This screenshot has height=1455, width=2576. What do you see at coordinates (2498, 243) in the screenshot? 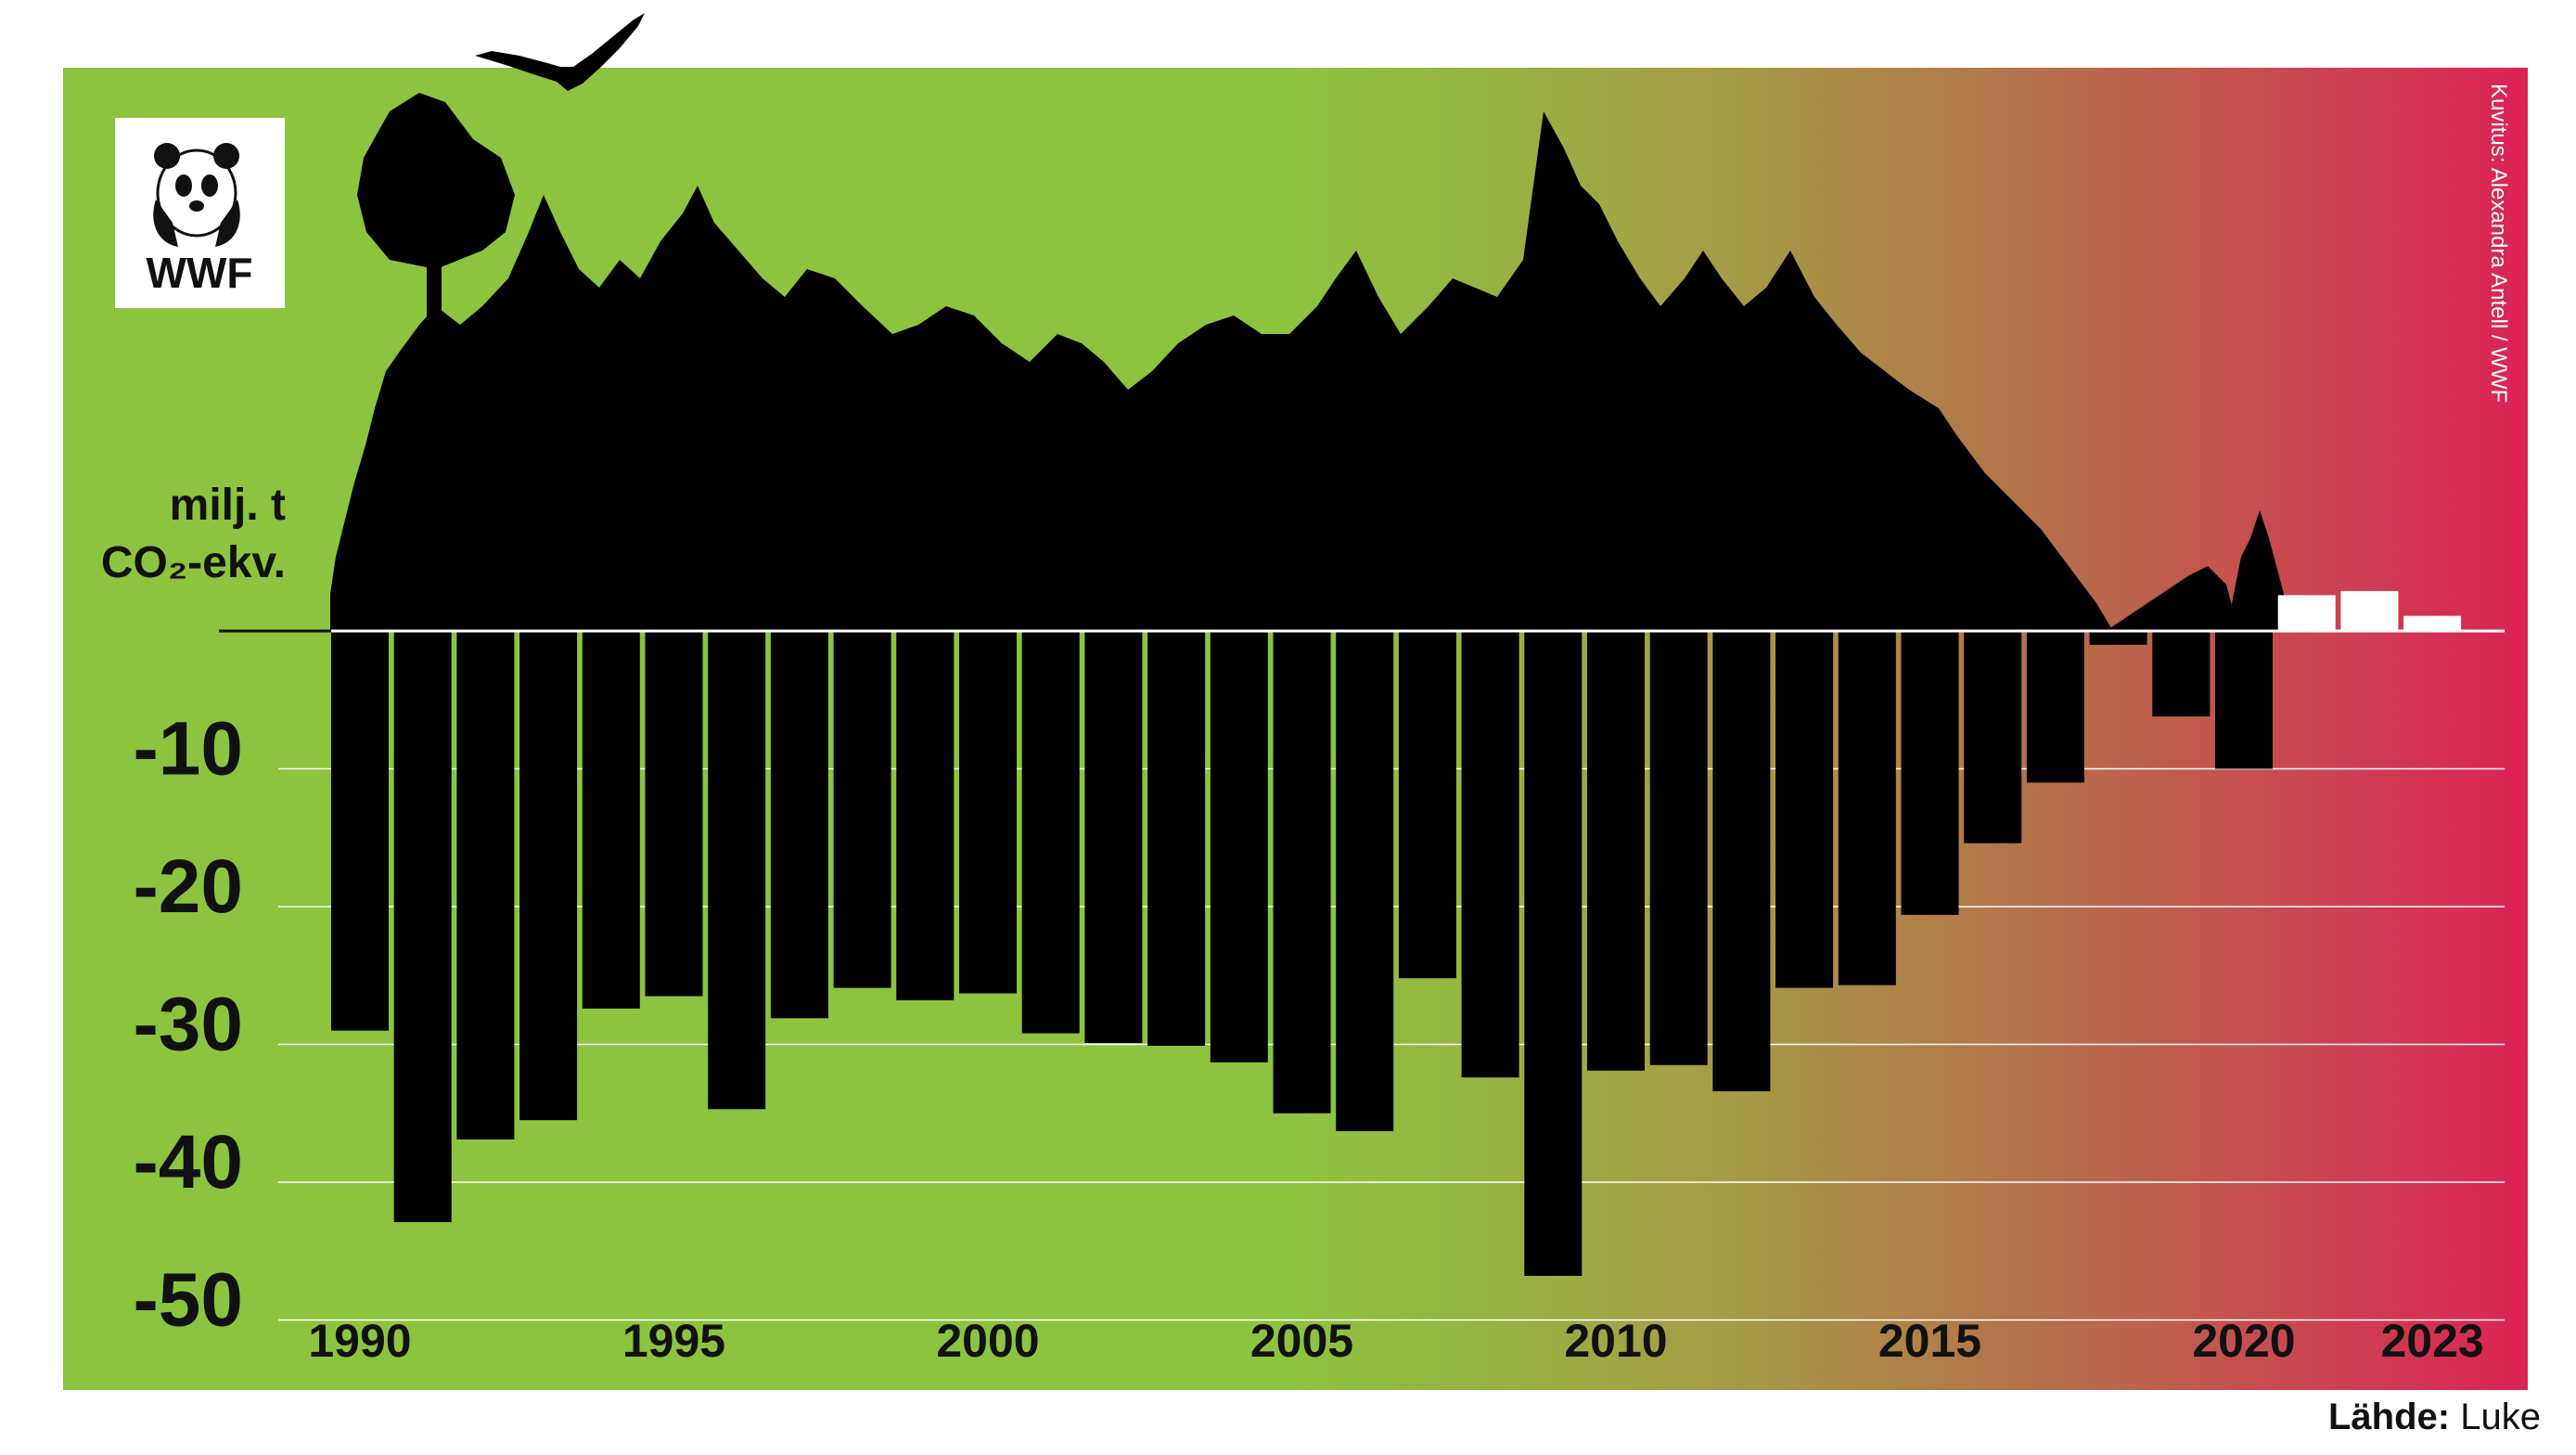
I see `credit-text: Kuvitus: Alexandra Antell / WWF` at bounding box center [2498, 243].